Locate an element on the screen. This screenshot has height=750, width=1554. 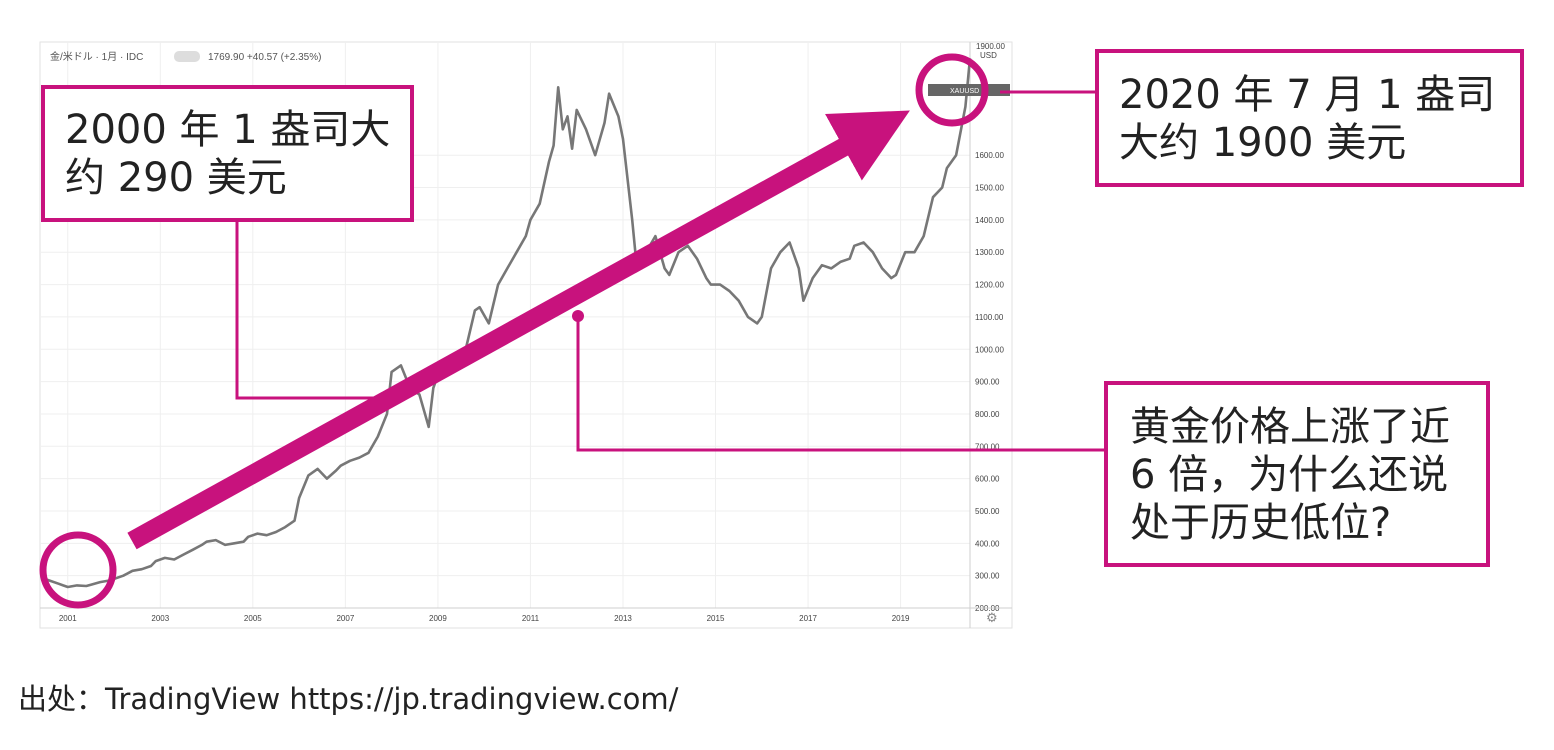
x-tick-label: 2011 is located at coordinates (531, 618).